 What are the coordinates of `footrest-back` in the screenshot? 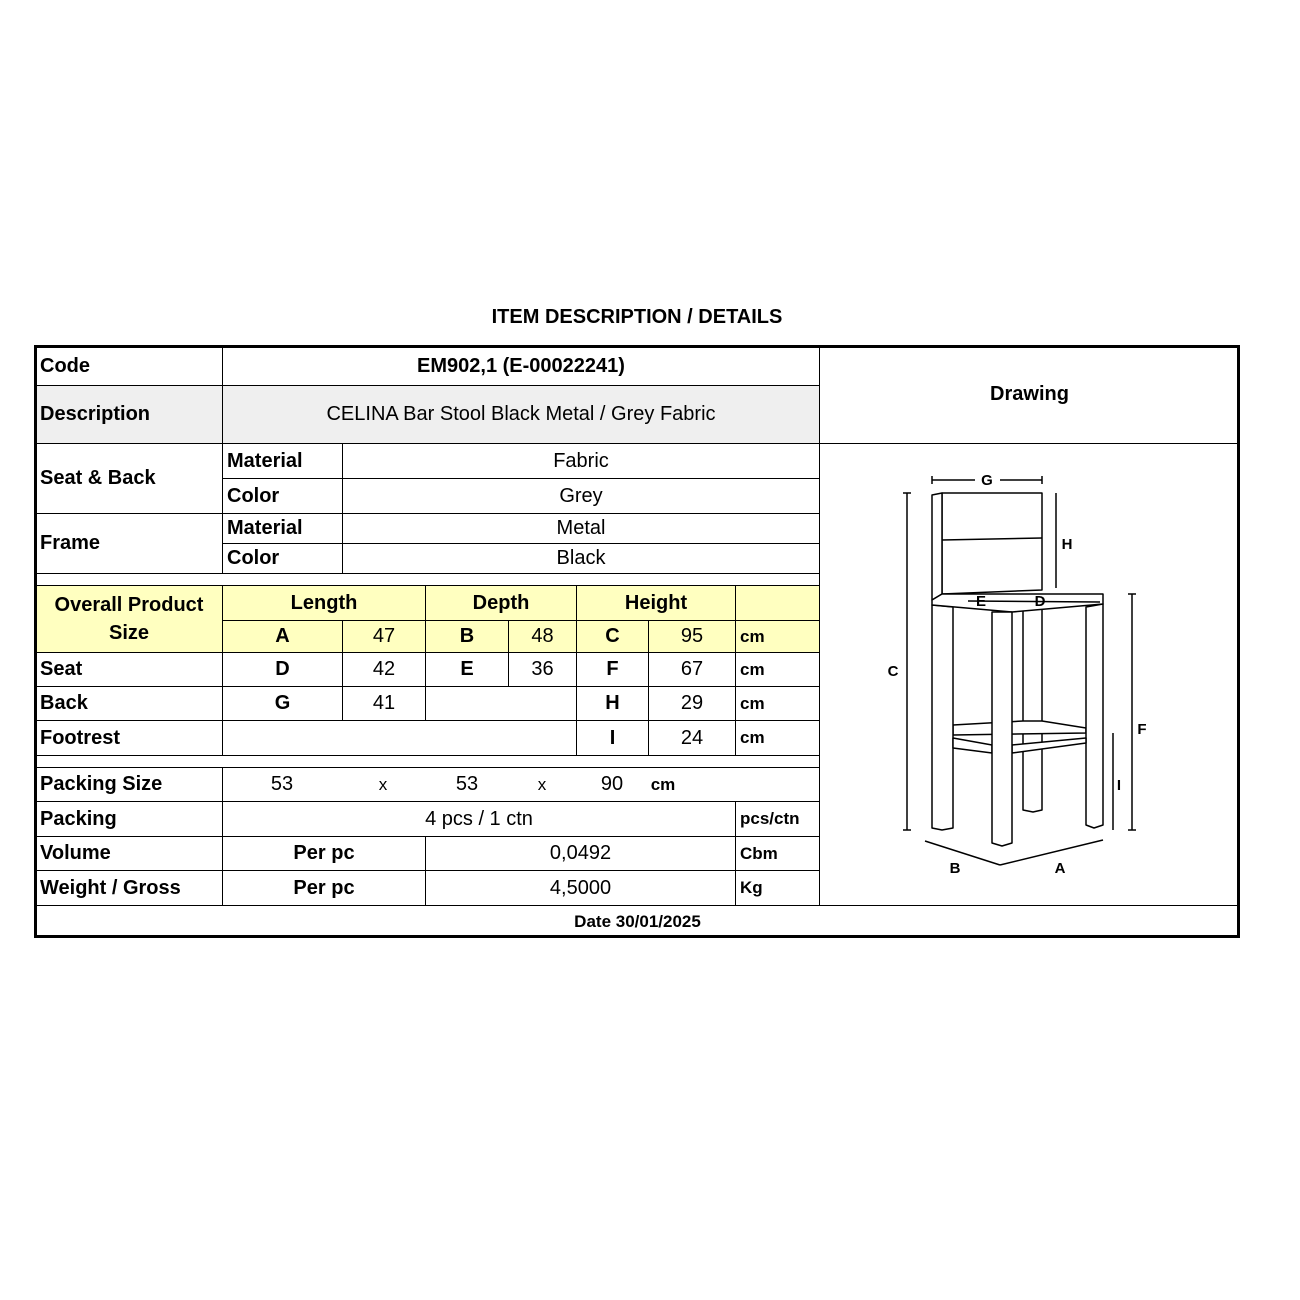 It's located at (1019, 727).